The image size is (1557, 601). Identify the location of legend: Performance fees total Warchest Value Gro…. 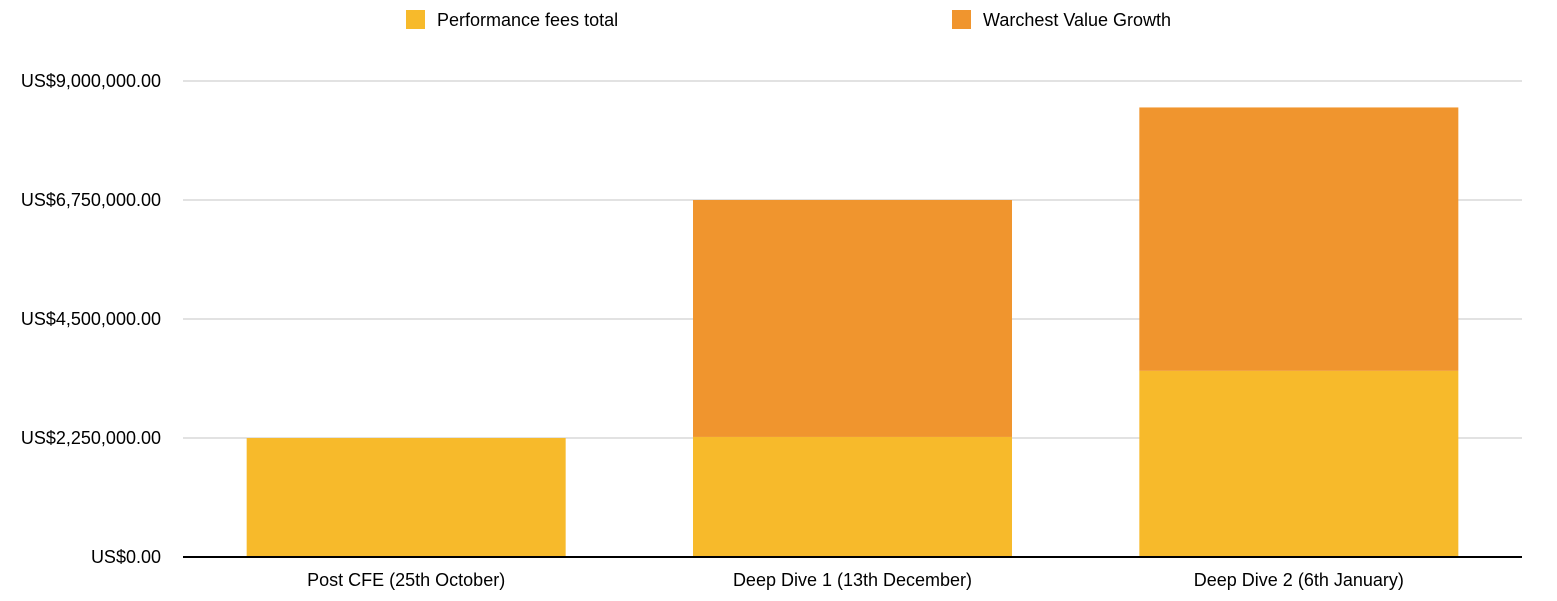
(788, 20).